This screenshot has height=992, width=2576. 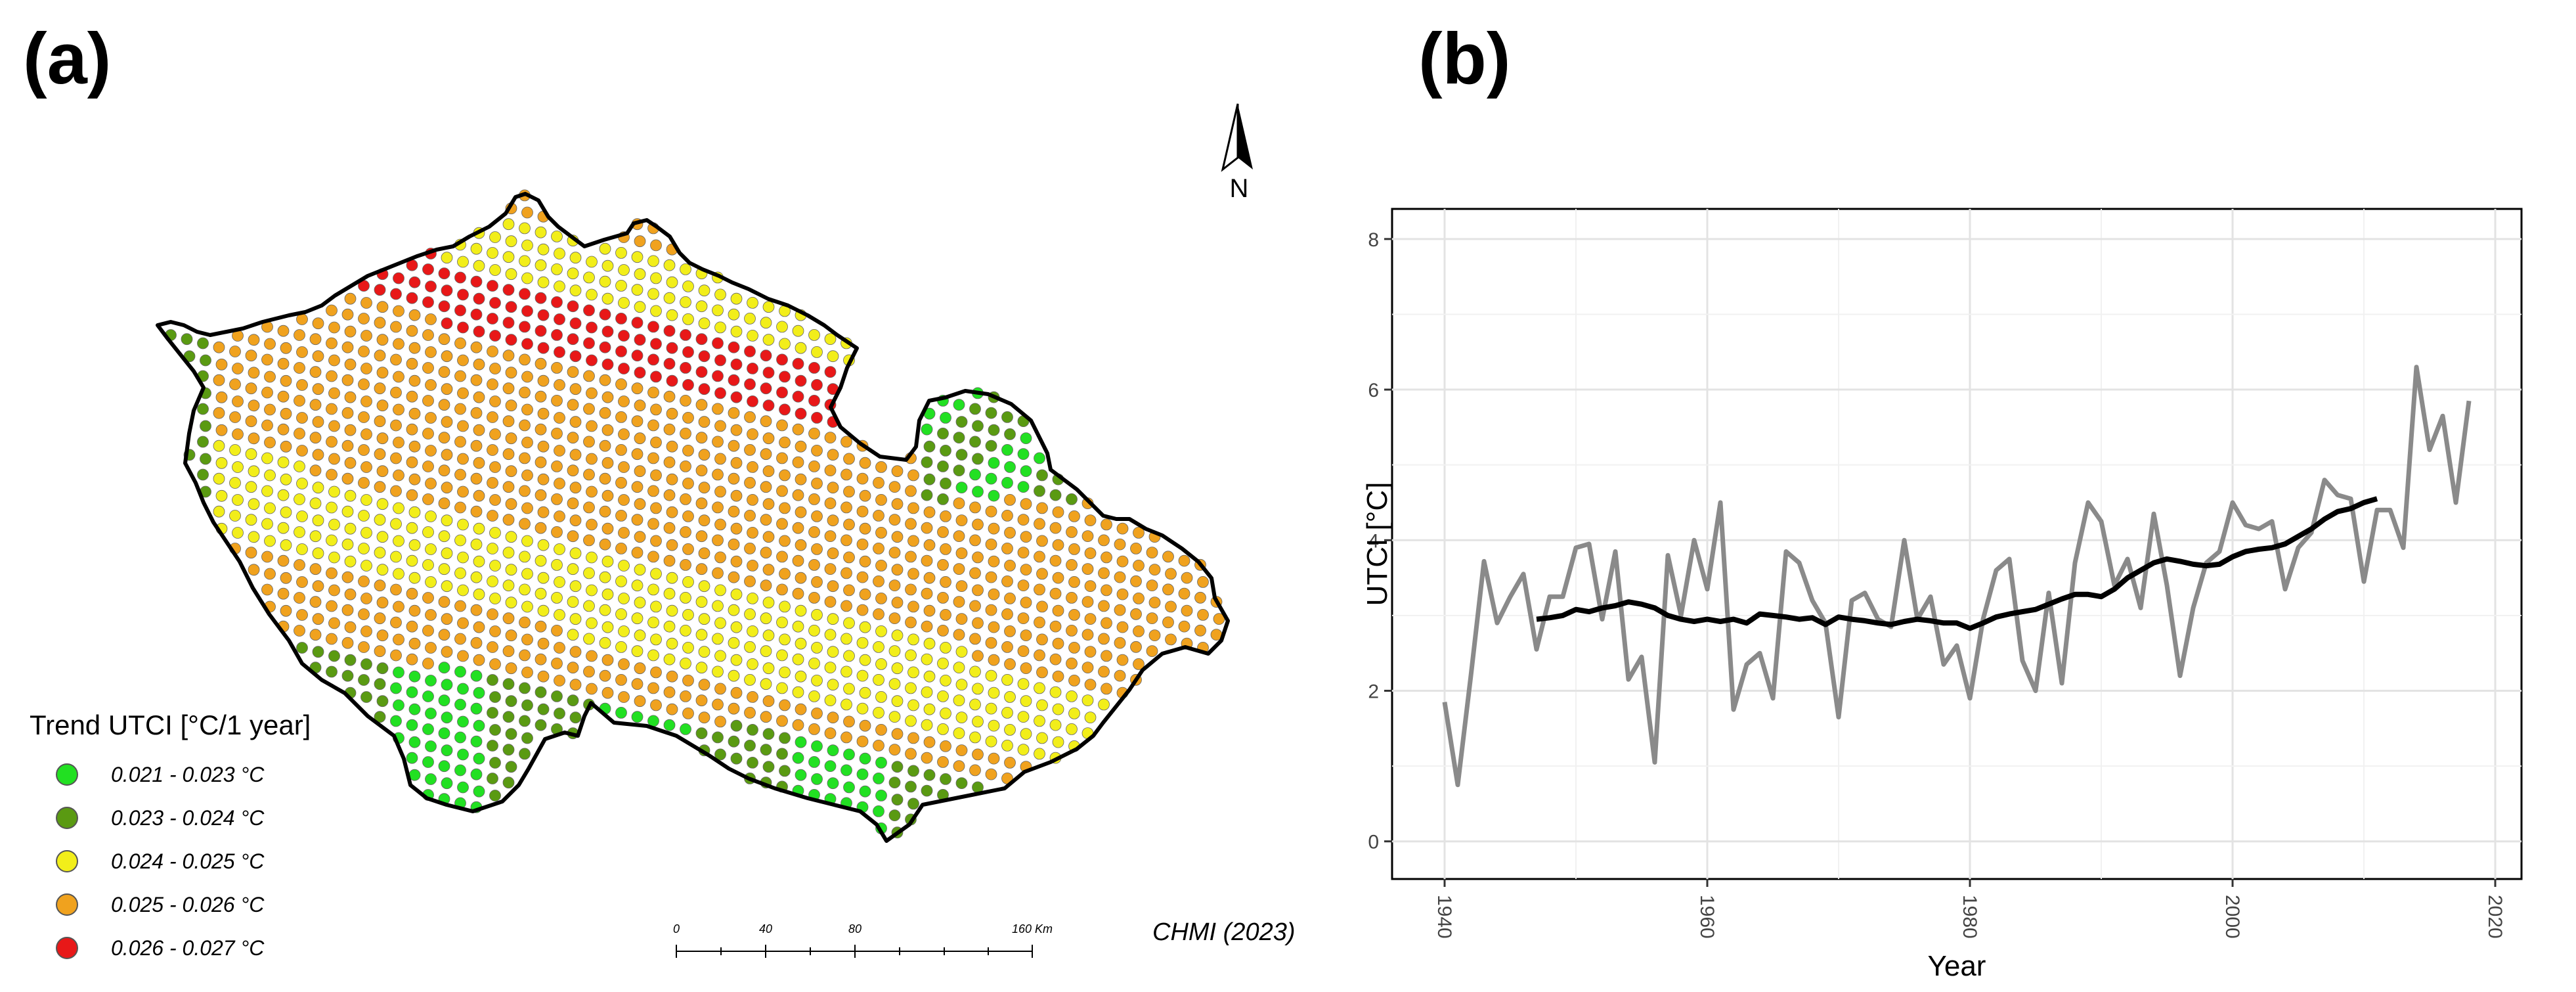 What do you see at coordinates (1377, 544) in the screenshot?
I see `y-axis-label: UTCI [°C]` at bounding box center [1377, 544].